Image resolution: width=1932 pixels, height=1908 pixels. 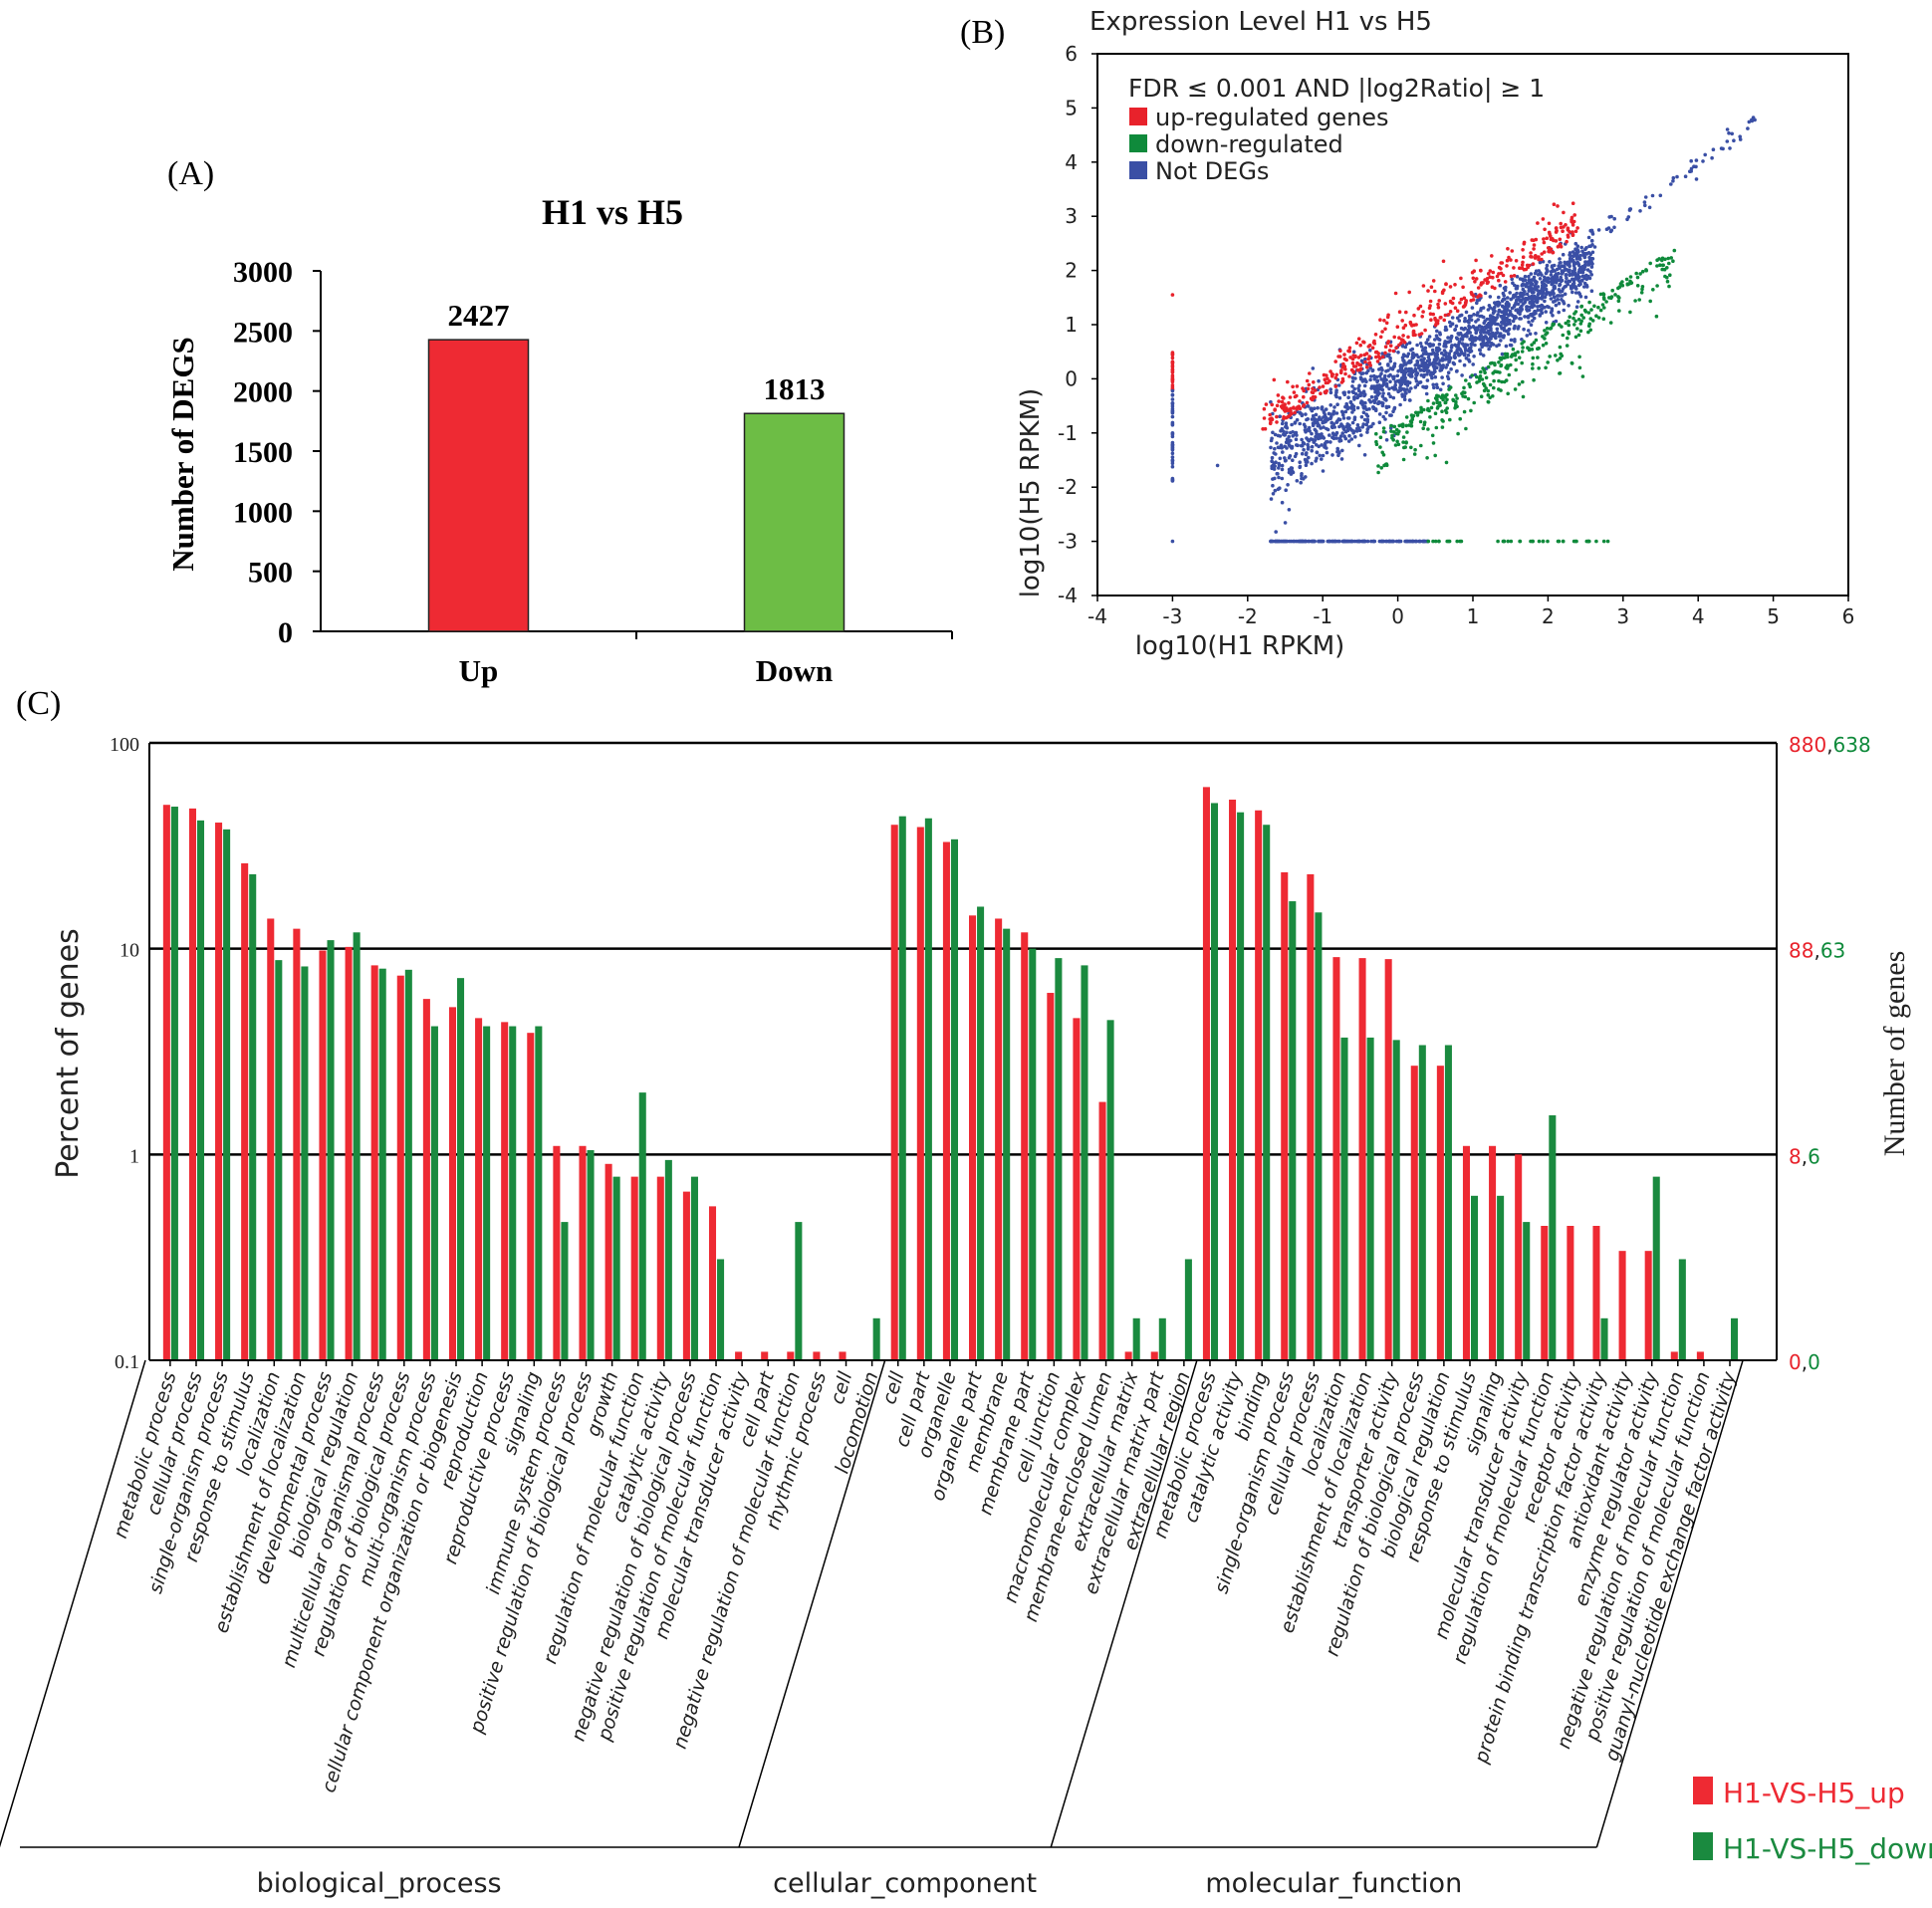 What do you see at coordinates (1448, 1203) in the screenshot?
I see `chart-c-bar-down-biological-regulation` at bounding box center [1448, 1203].